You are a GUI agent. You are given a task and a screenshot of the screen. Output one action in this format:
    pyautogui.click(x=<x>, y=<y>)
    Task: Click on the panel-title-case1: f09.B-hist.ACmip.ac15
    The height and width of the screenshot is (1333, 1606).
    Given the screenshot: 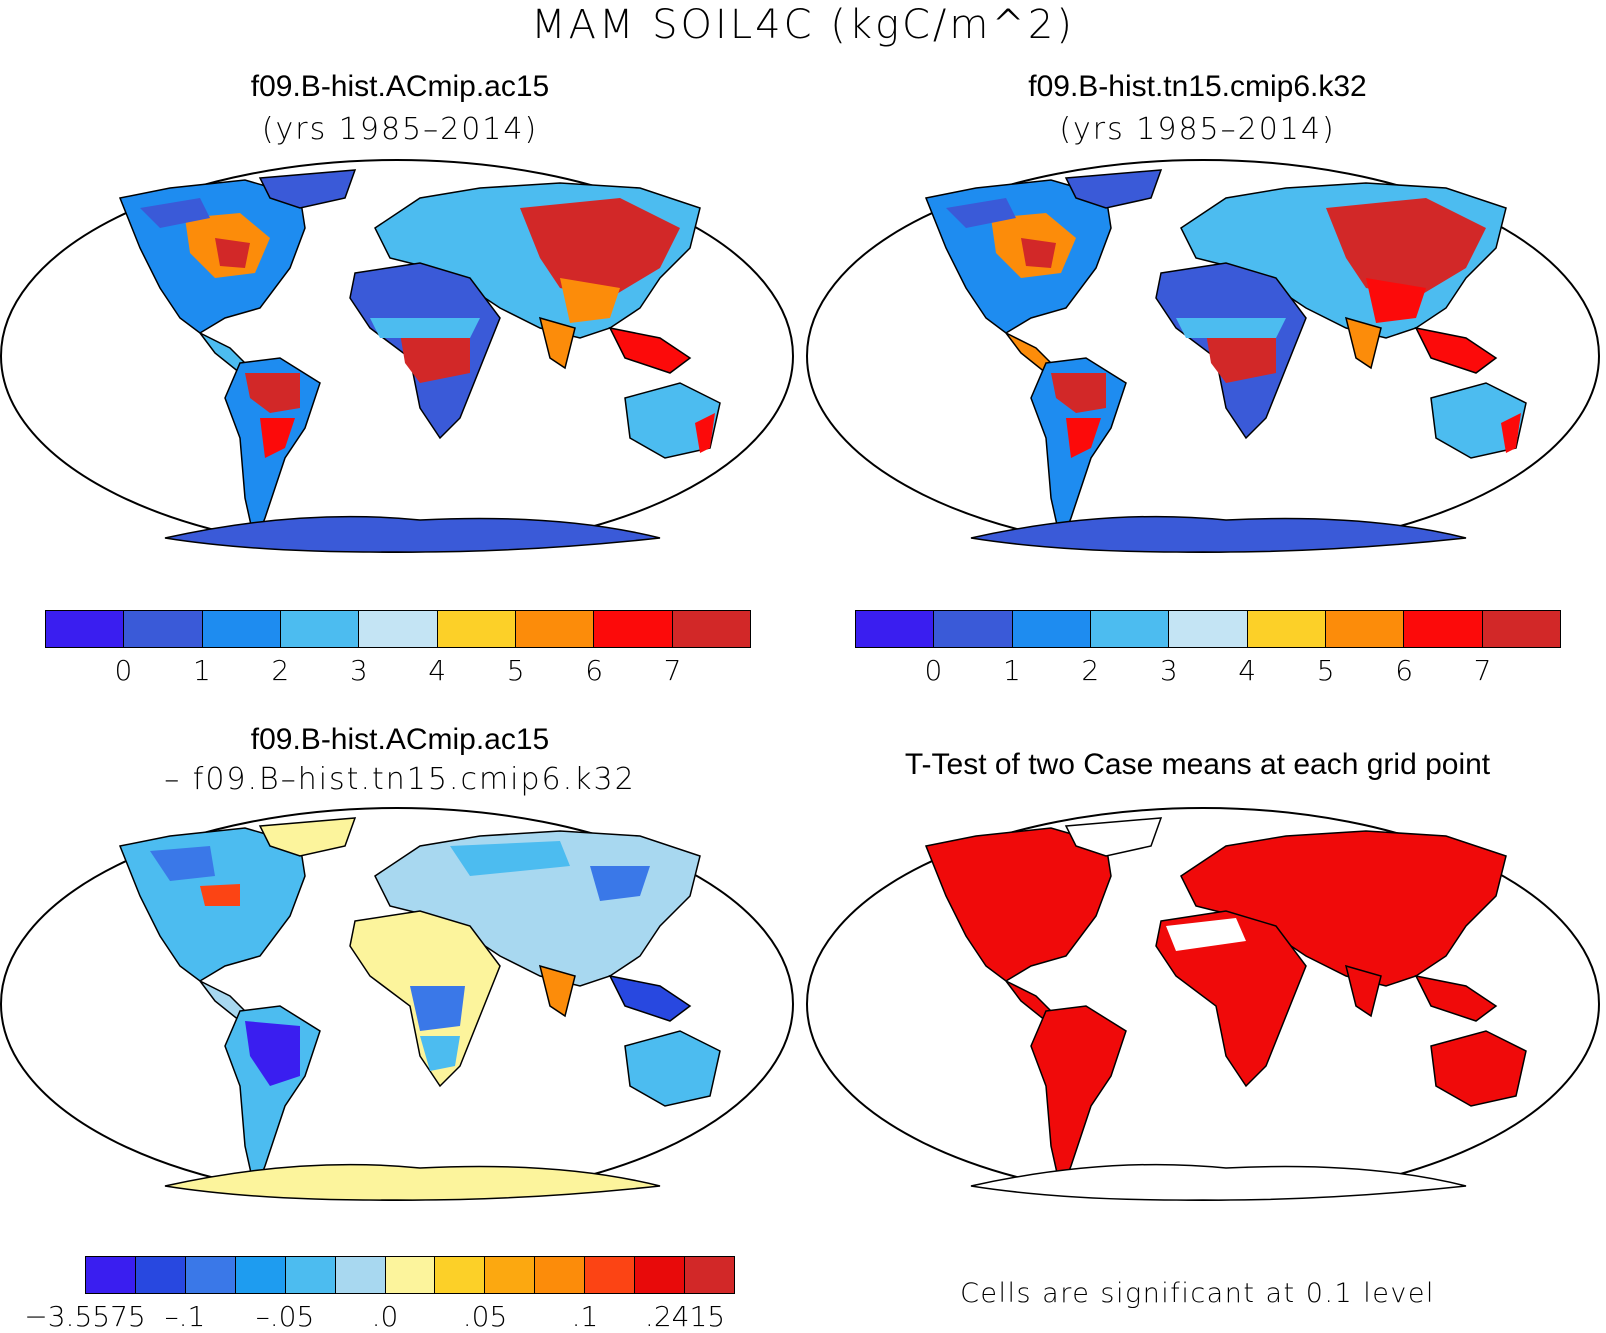 What is the action you would take?
    pyautogui.click(x=400, y=86)
    